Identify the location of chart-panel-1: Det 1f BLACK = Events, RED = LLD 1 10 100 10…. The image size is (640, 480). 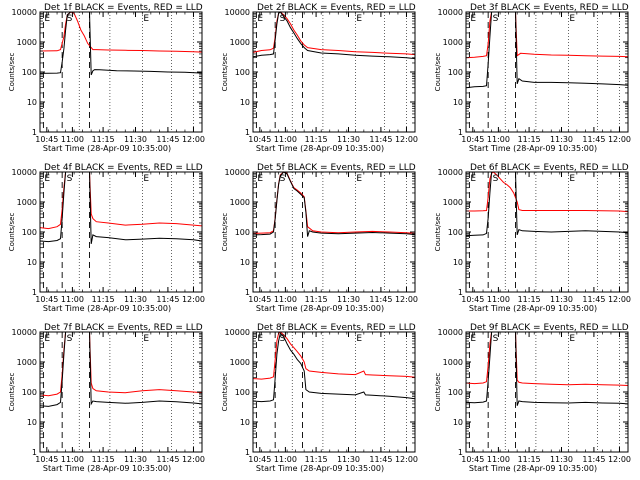
(106, 78).